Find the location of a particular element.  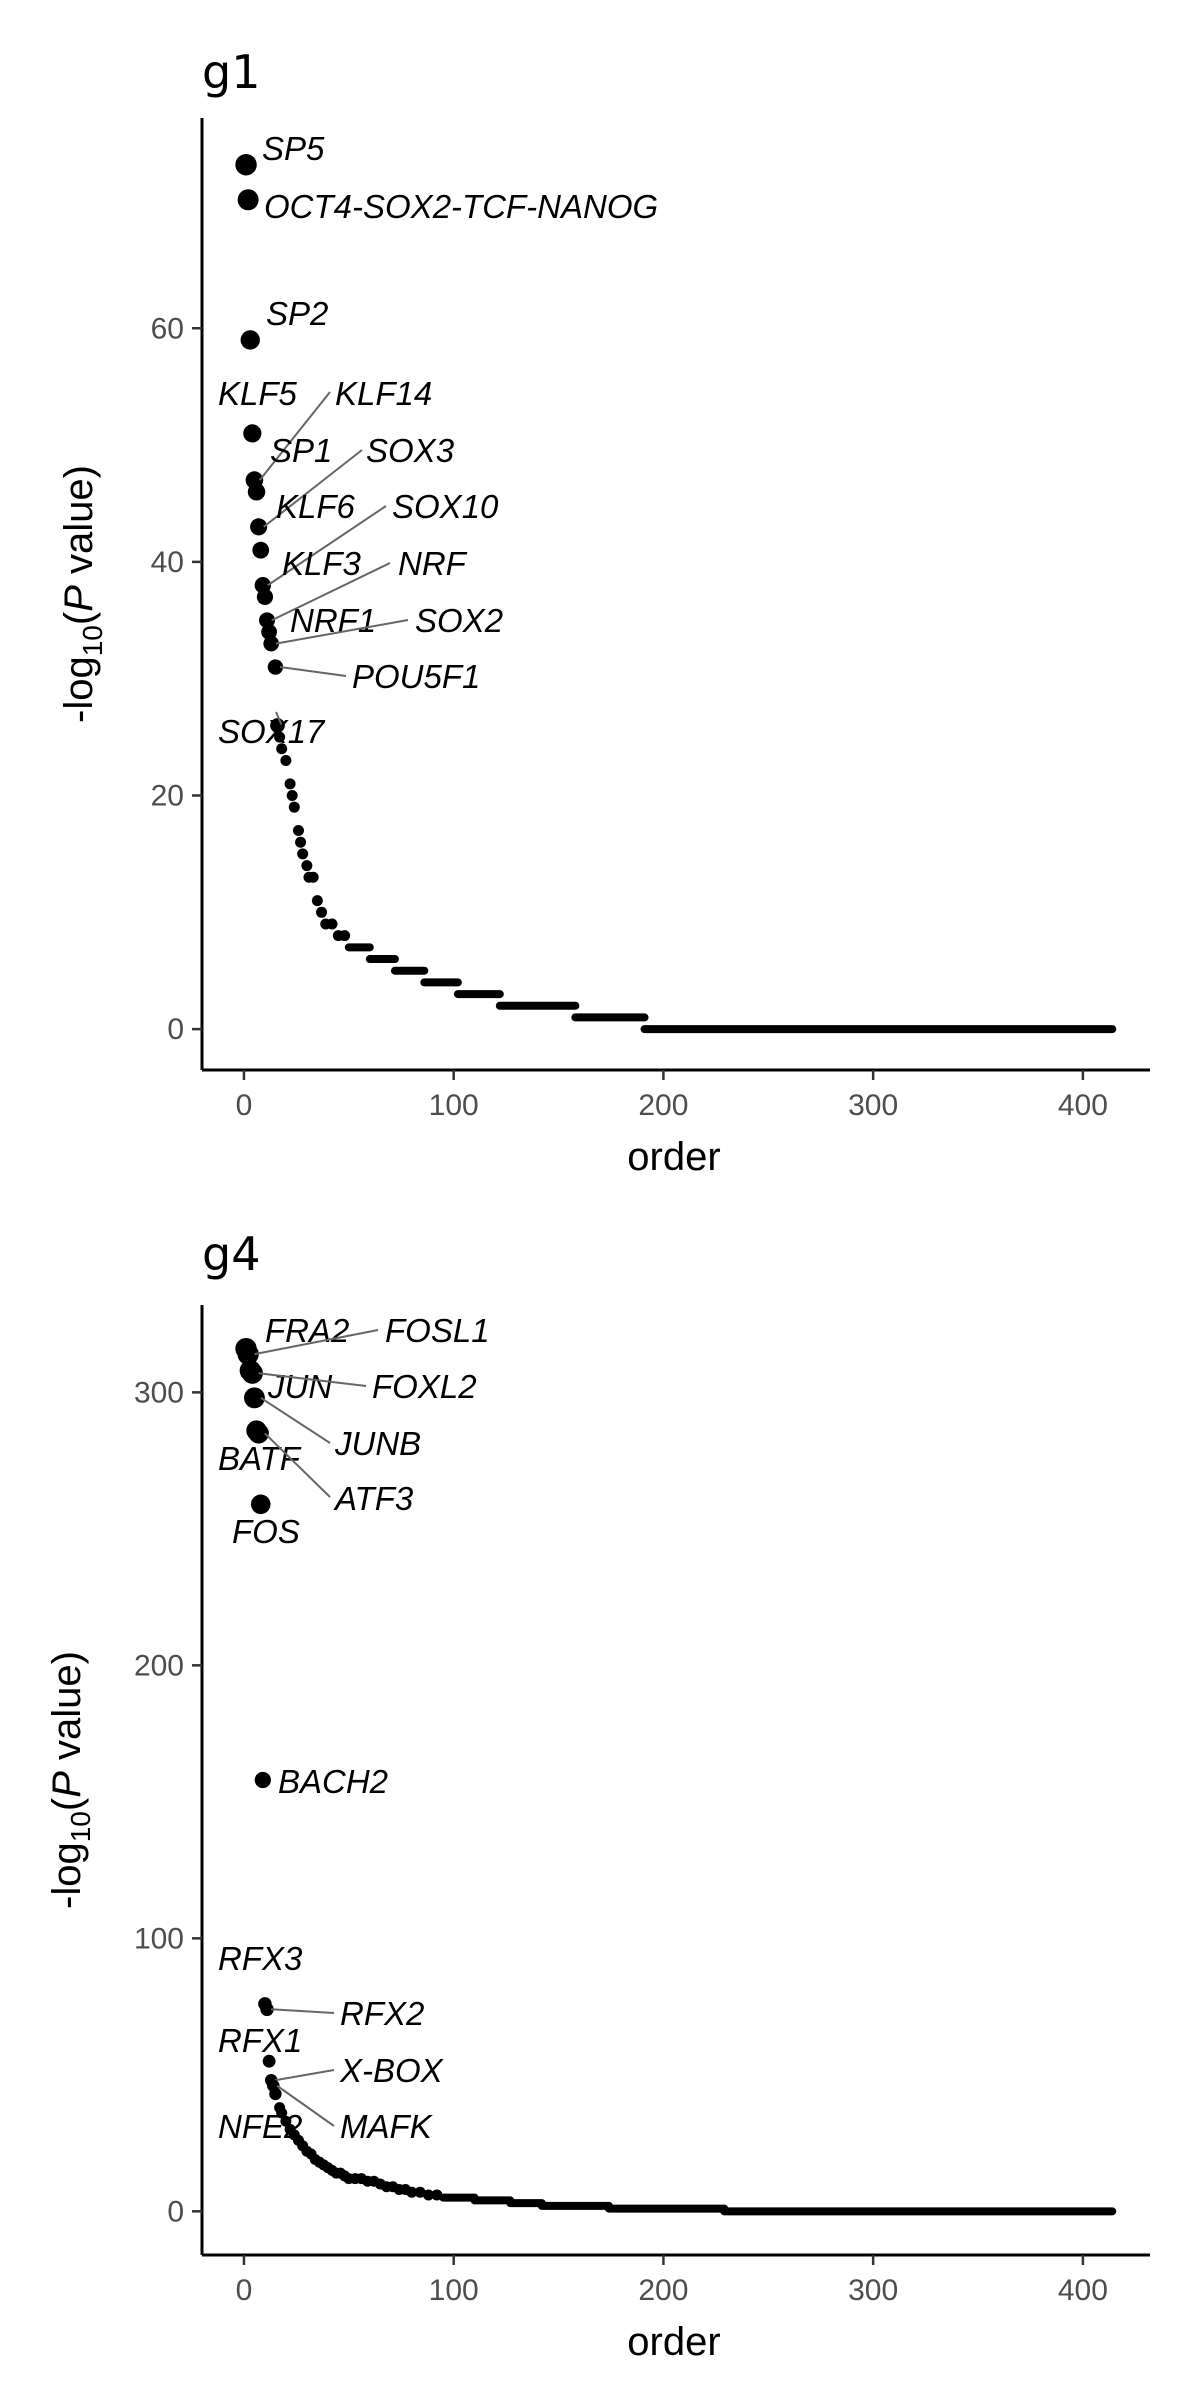

point-label: X-BOX is located at coordinates (392, 2070).